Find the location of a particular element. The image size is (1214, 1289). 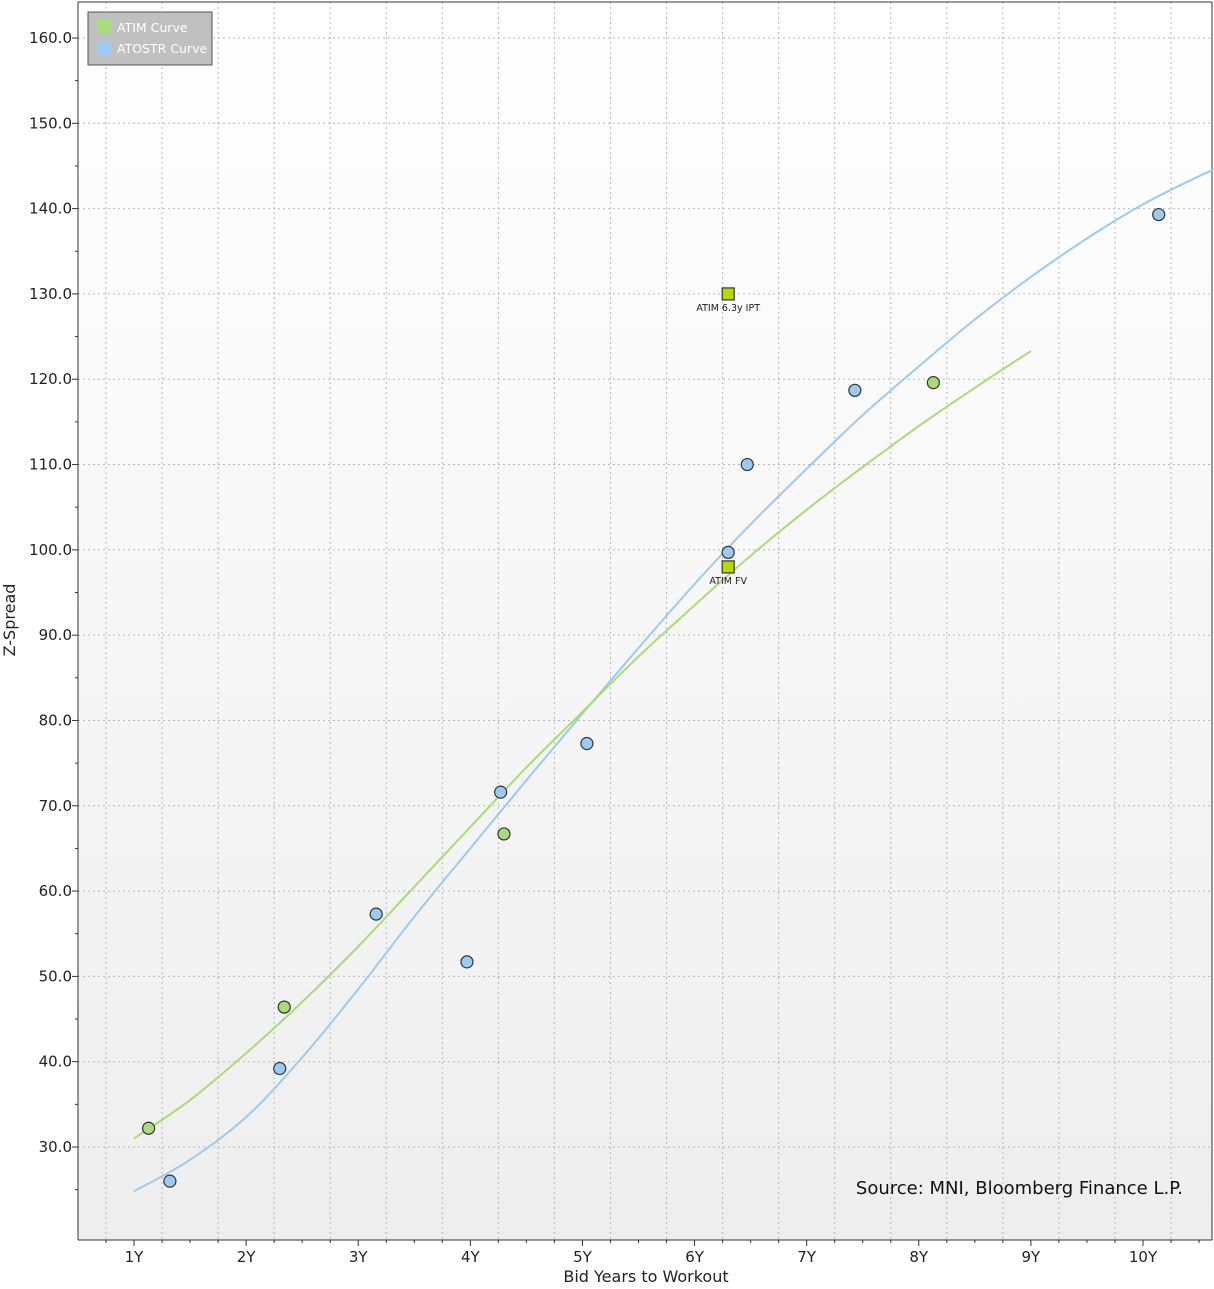

x-axis-title: Bid Years to Workout is located at coordinates (645, 1276).